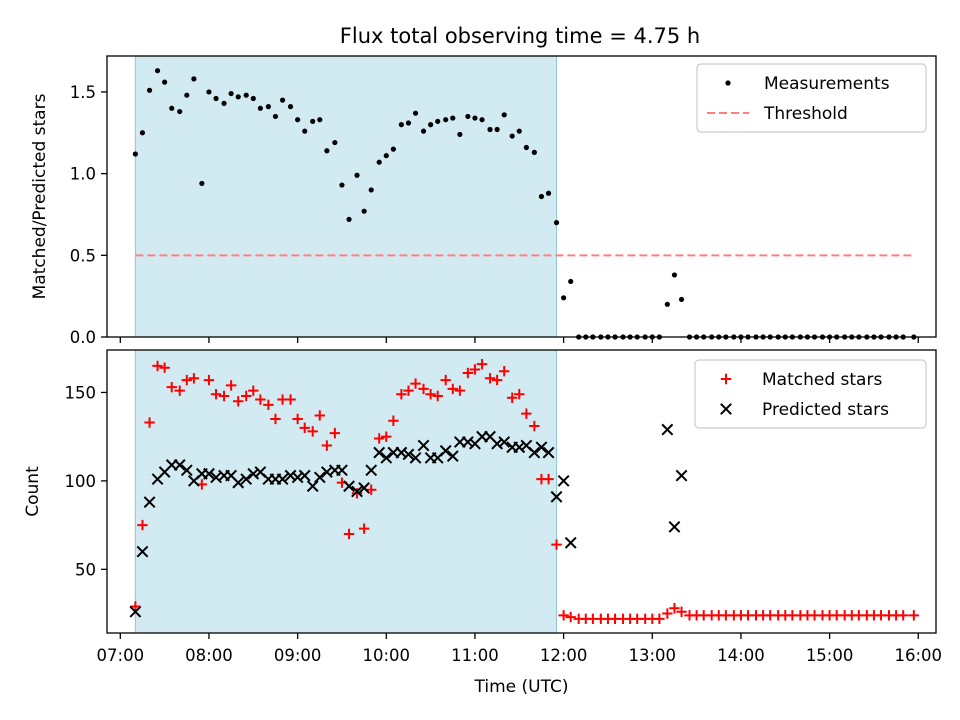  I want to click on bottom-xtick-label-4: 11:00, so click(475, 655).